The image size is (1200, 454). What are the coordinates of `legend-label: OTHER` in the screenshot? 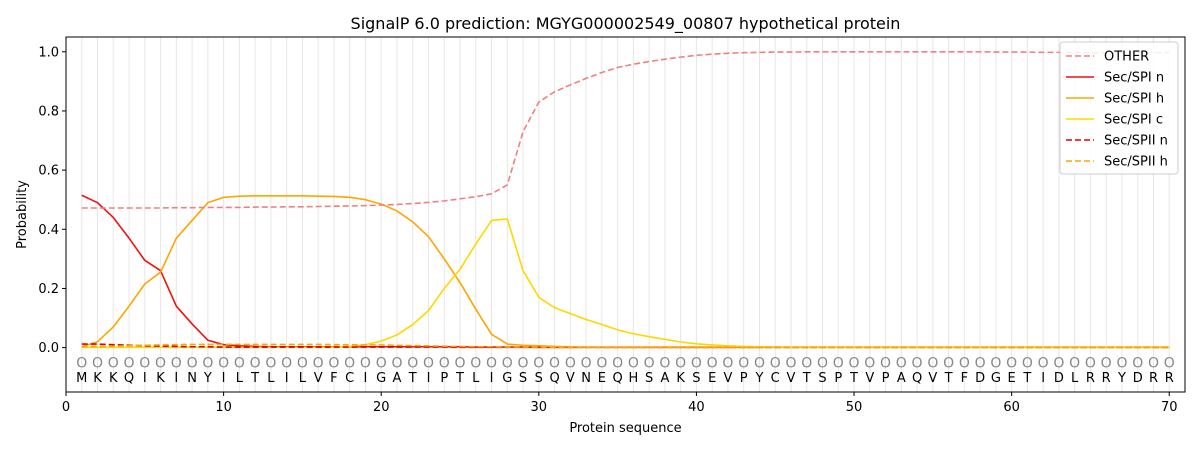 It's located at (1126, 57).